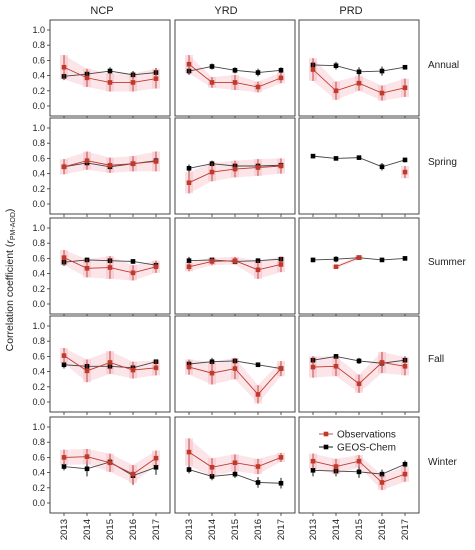  Describe the element at coordinates (359, 466) in the screenshot. I see `panel-prd-winter: Observations GEOS-Chem` at that location.